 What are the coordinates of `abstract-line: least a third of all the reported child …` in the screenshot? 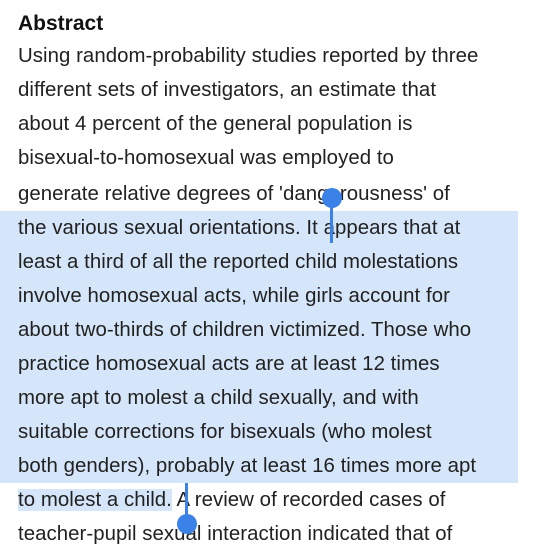 It's located at (238, 262).